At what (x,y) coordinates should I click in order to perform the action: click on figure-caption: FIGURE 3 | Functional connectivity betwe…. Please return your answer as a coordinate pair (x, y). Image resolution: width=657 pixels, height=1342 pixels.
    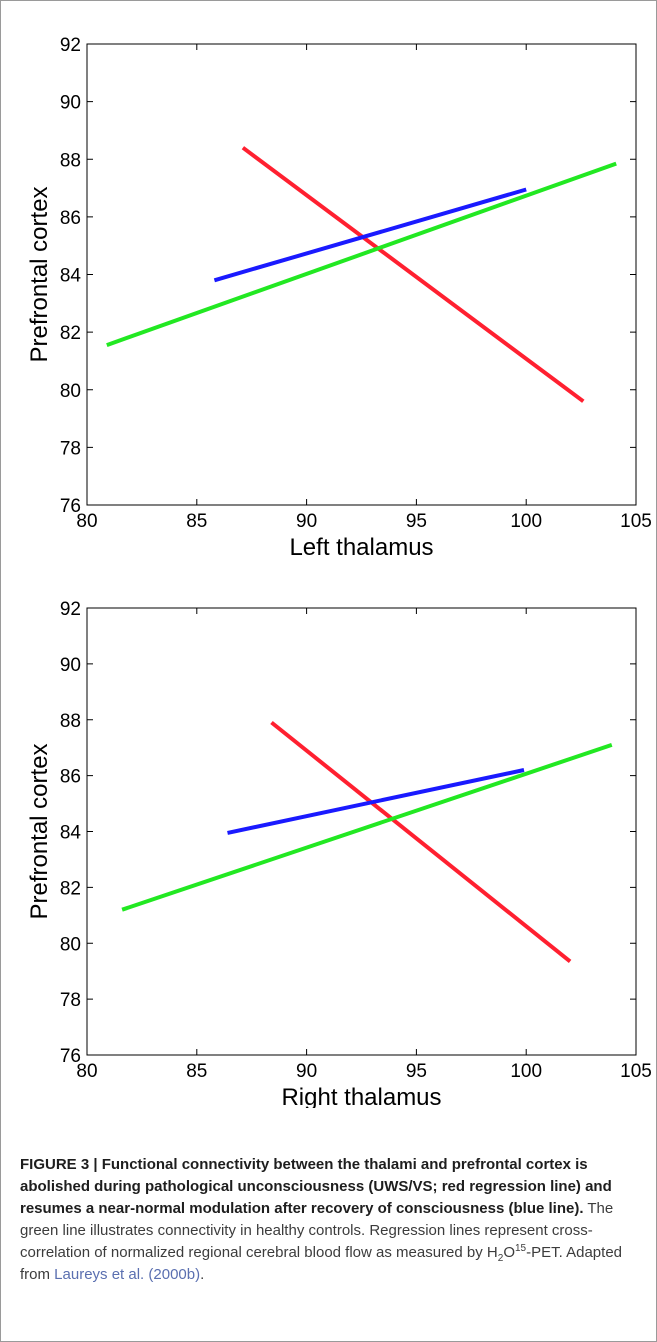
    Looking at the image, I should click on (330, 1220).